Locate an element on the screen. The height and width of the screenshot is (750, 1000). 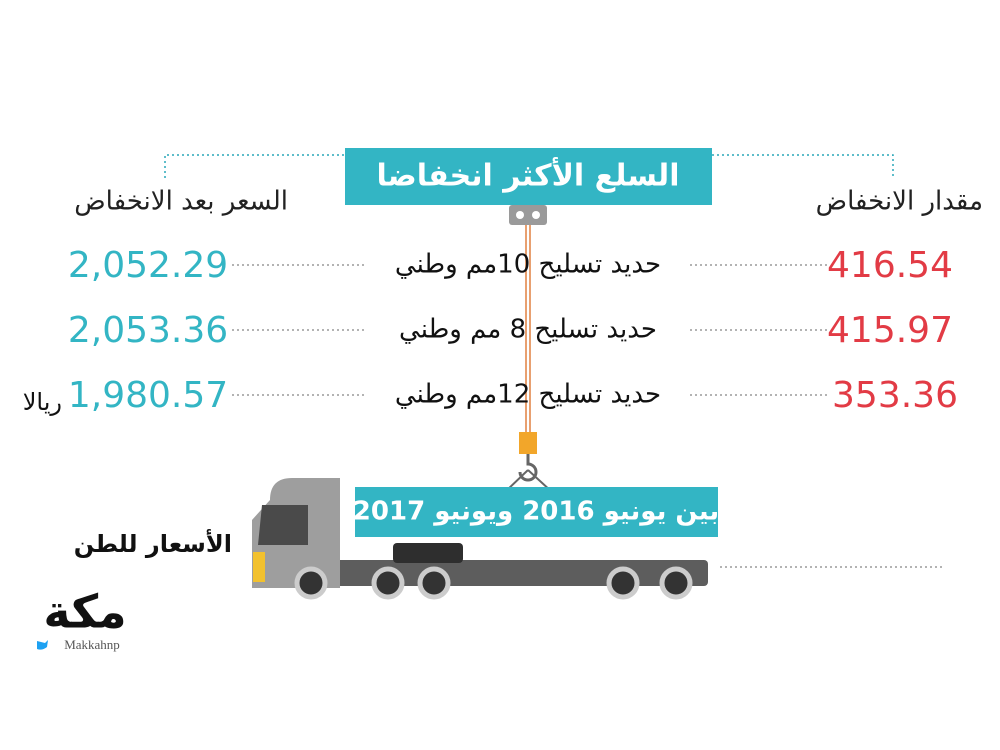
truck is located at coordinates (598, 539).